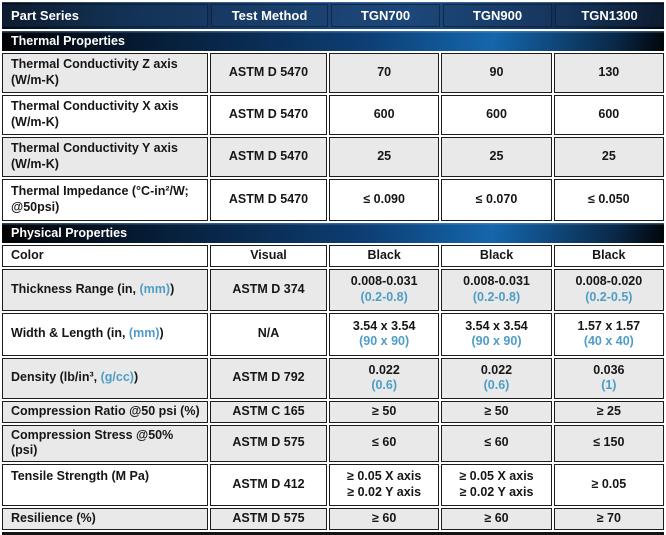 This screenshot has height=535, width=666. What do you see at coordinates (268, 289) in the screenshot?
I see `test-method-cell: ASTM D 374` at bounding box center [268, 289].